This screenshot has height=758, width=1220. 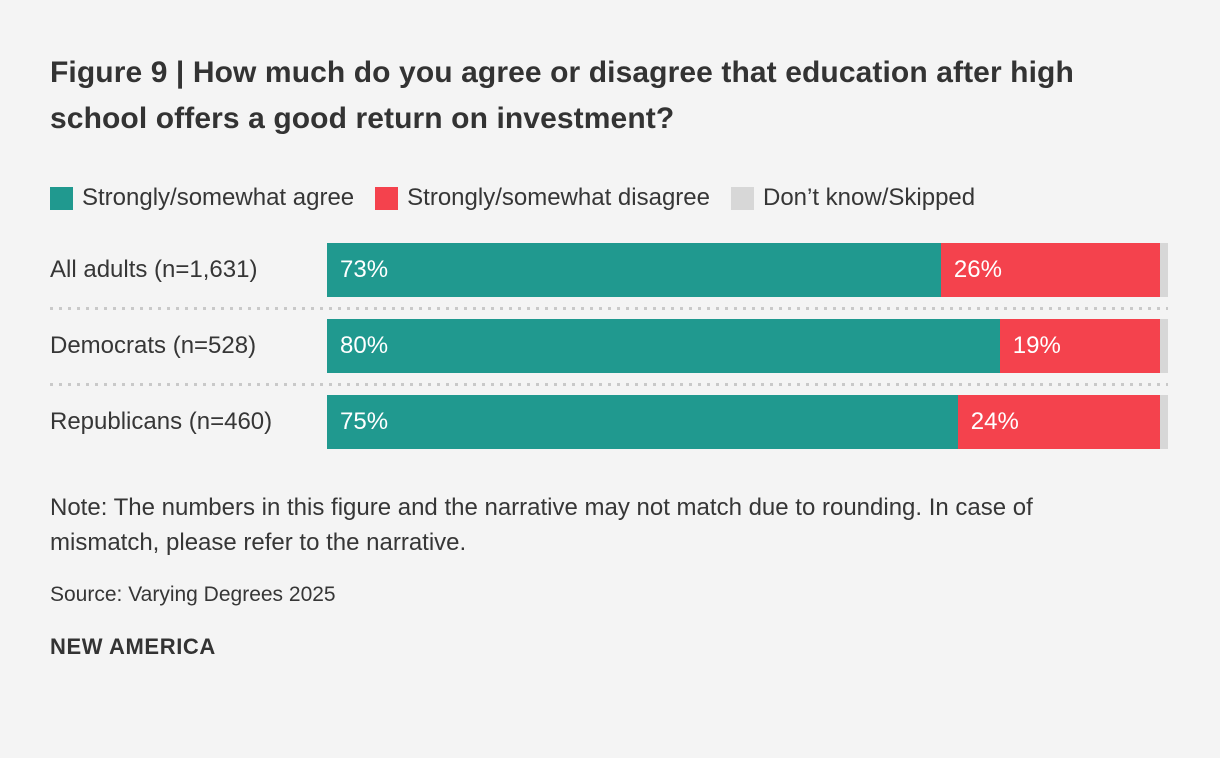 I want to click on bar-row-democrats: Democrats (n=528) 80% 19%, so click(x=609, y=346).